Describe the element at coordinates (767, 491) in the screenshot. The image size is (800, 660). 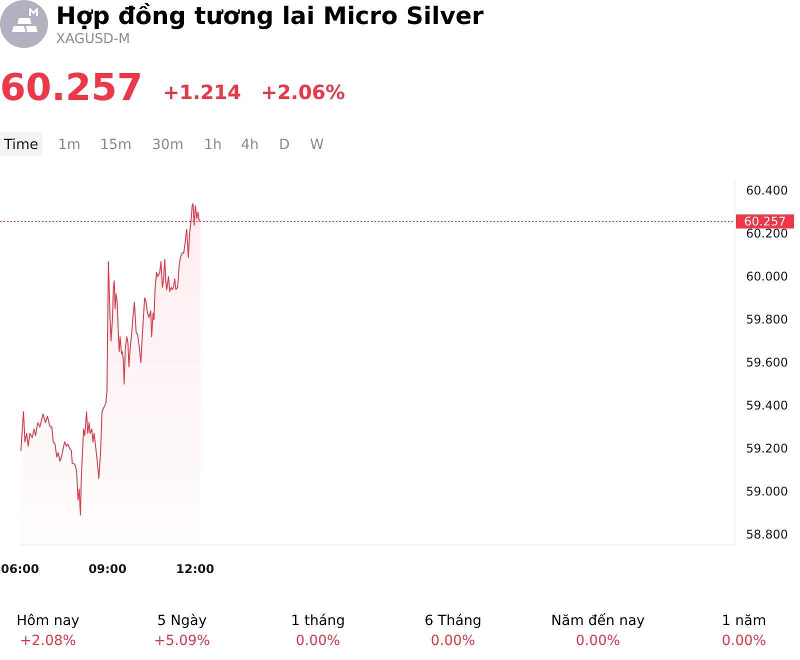
I see `y-tick-label: 59.000` at that location.